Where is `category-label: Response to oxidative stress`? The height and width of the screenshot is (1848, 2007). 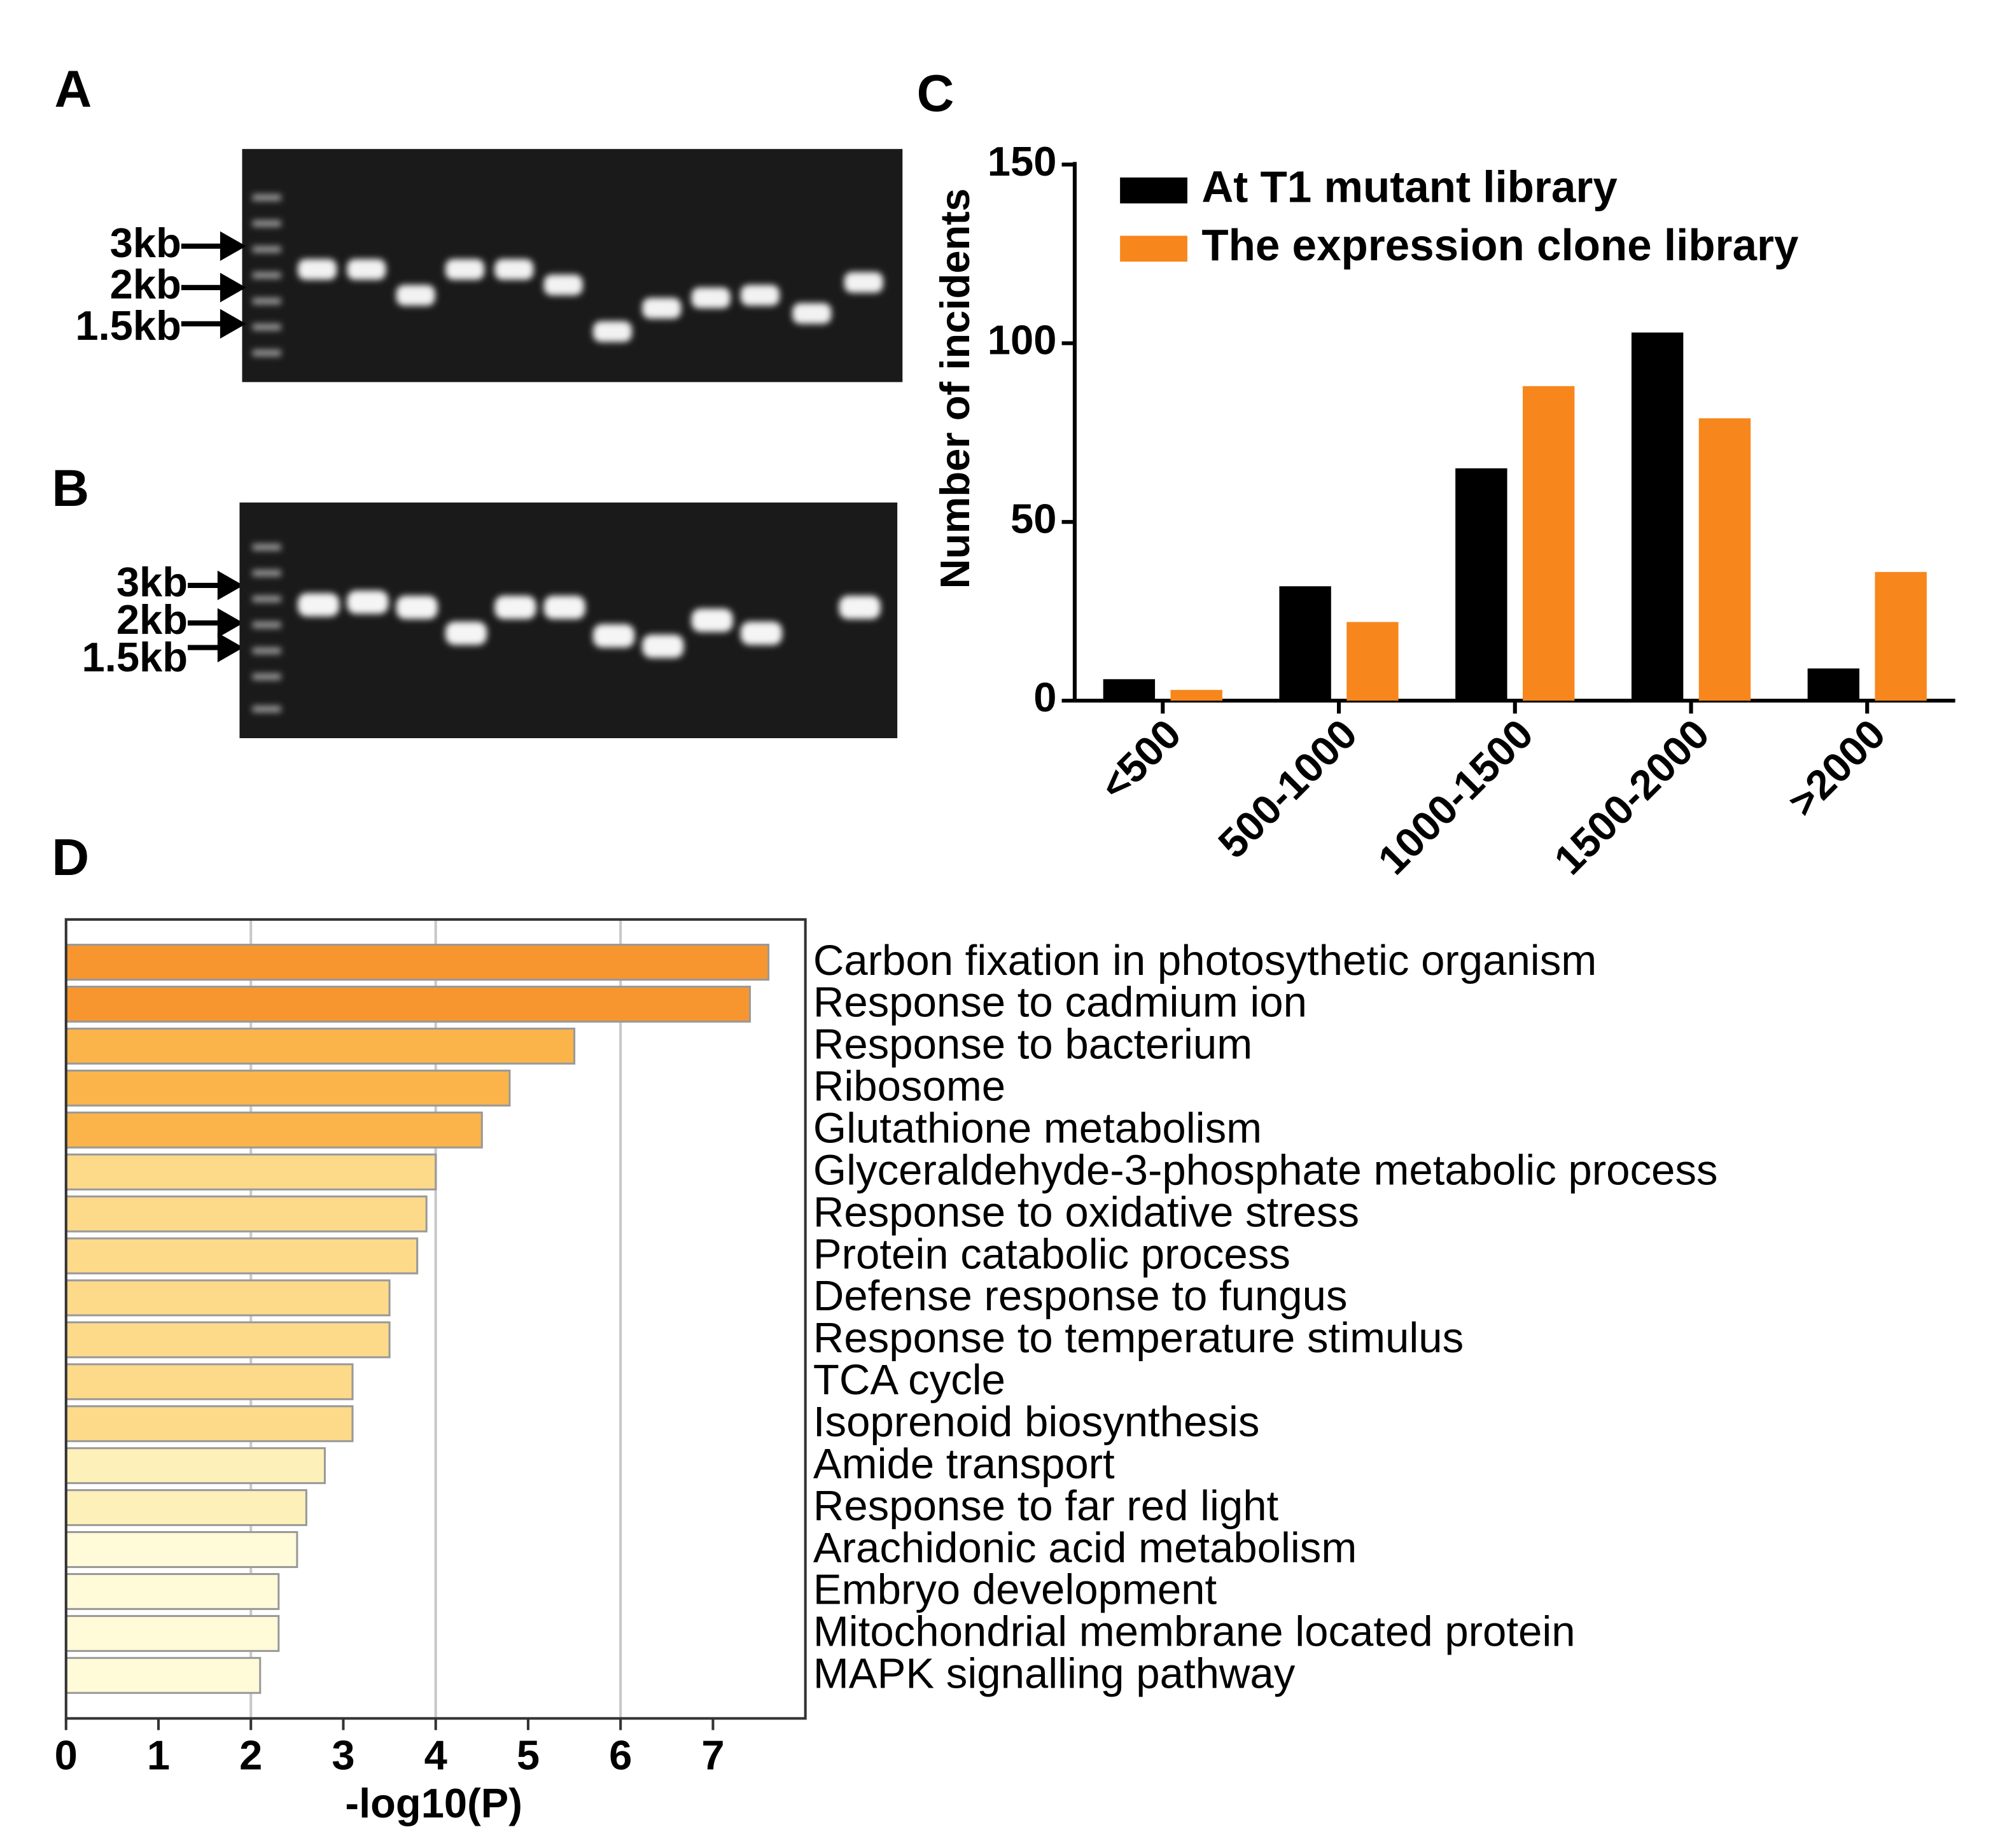
category-label: Response to oxidative stress is located at coordinates (1086, 1212).